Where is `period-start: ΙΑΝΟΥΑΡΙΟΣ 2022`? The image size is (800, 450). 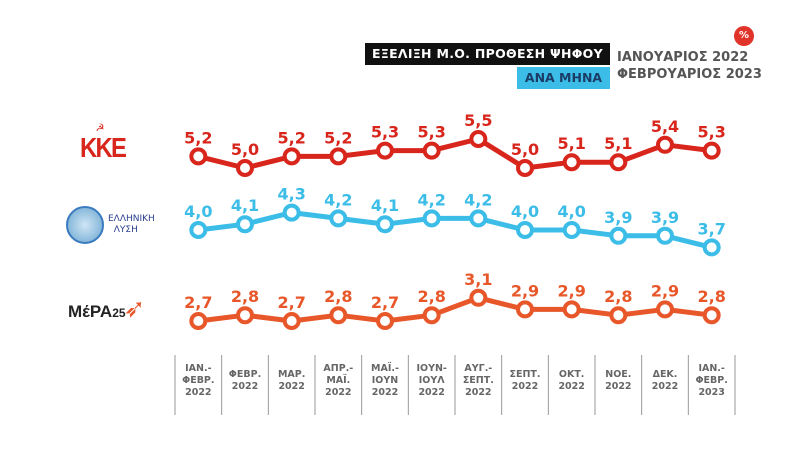
period-start: ΙΑΝΟΥΑΡΙΟΣ 2022 is located at coordinates (683, 57).